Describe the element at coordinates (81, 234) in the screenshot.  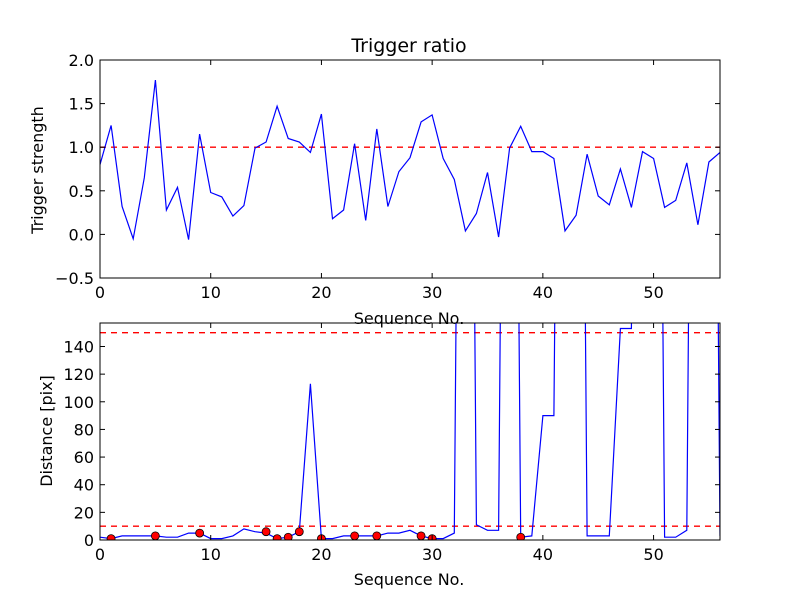
I see `y-tick-label: 0.0` at that location.